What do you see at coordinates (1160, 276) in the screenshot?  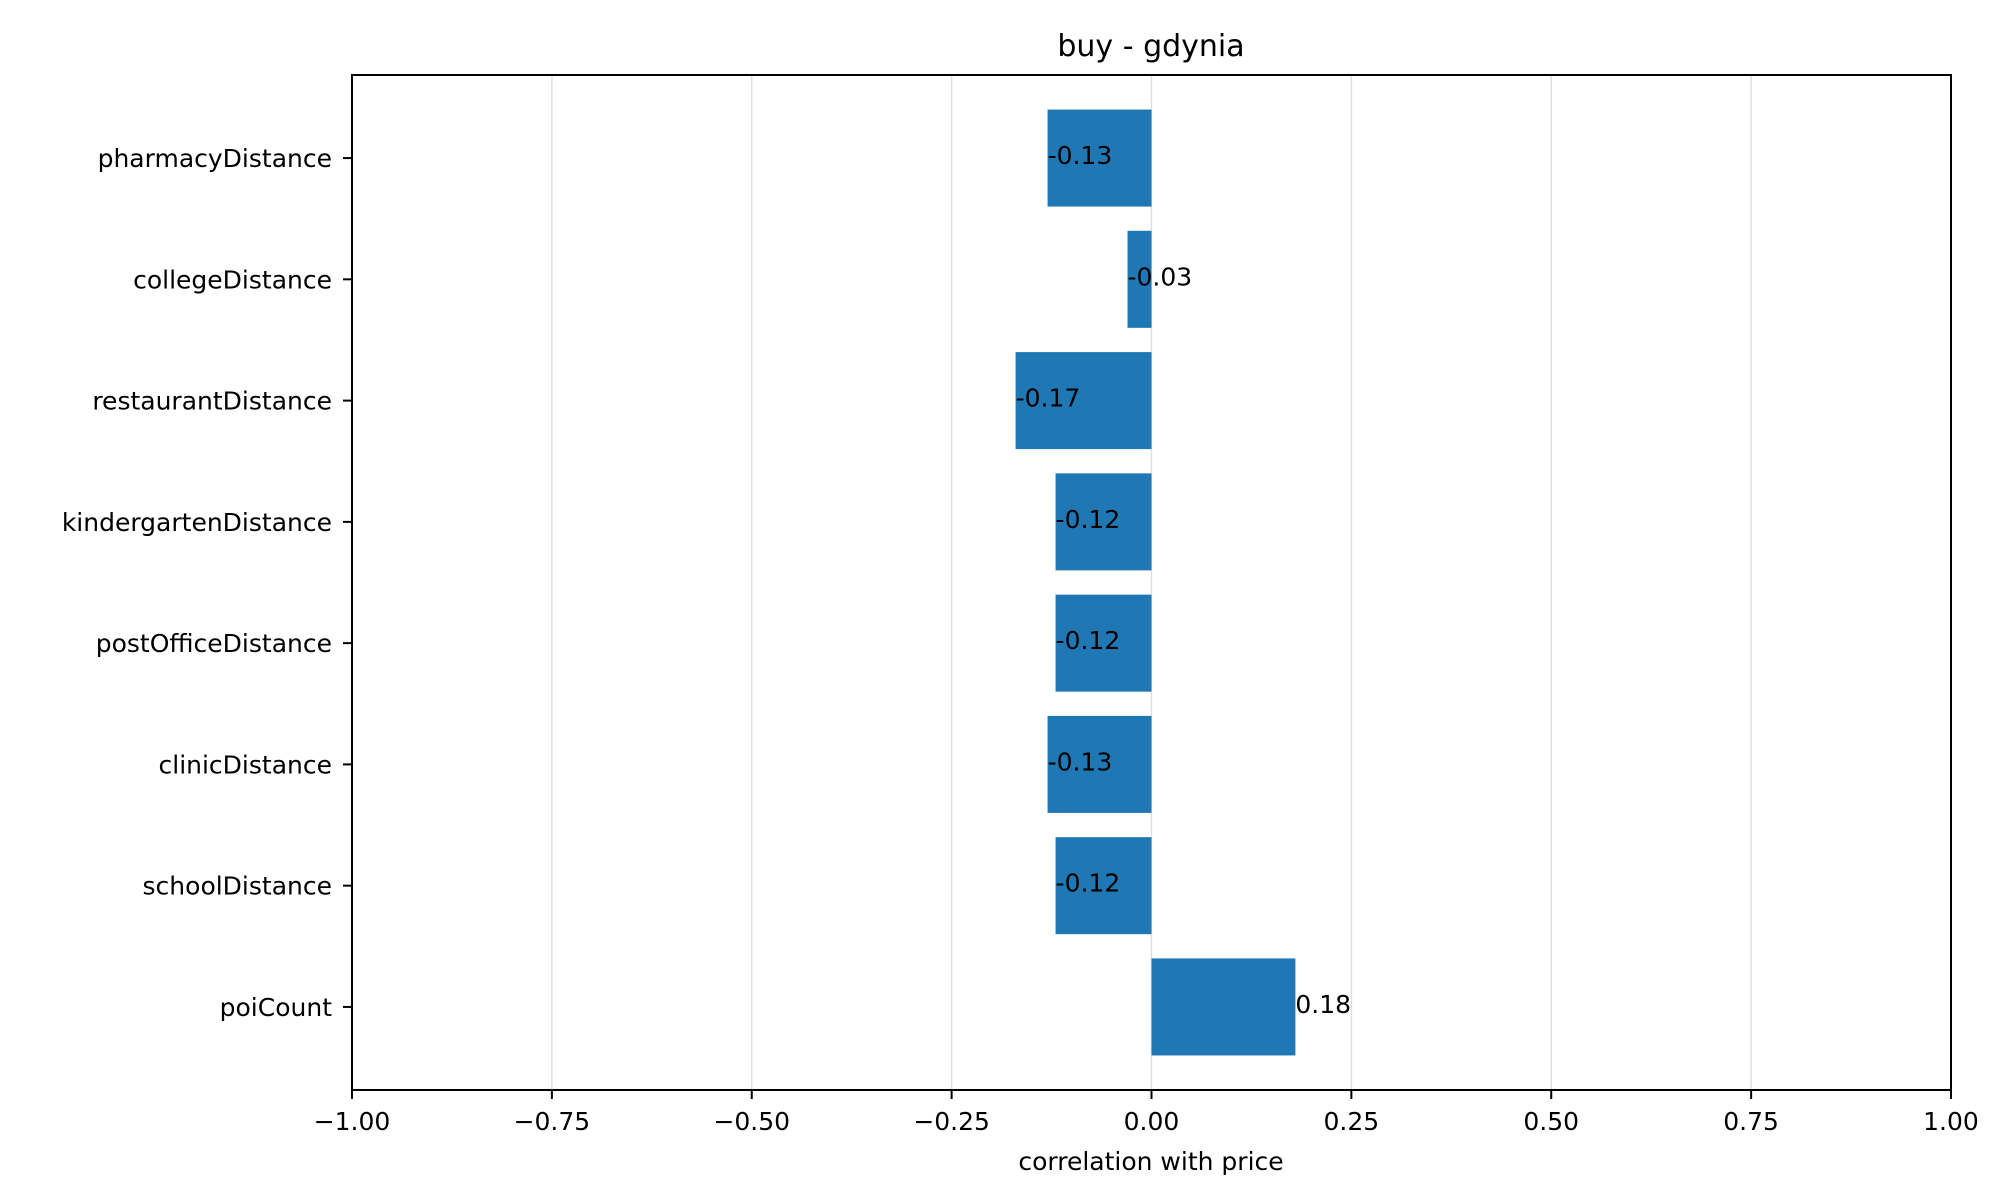 I see `value-label: -0.03` at bounding box center [1160, 276].